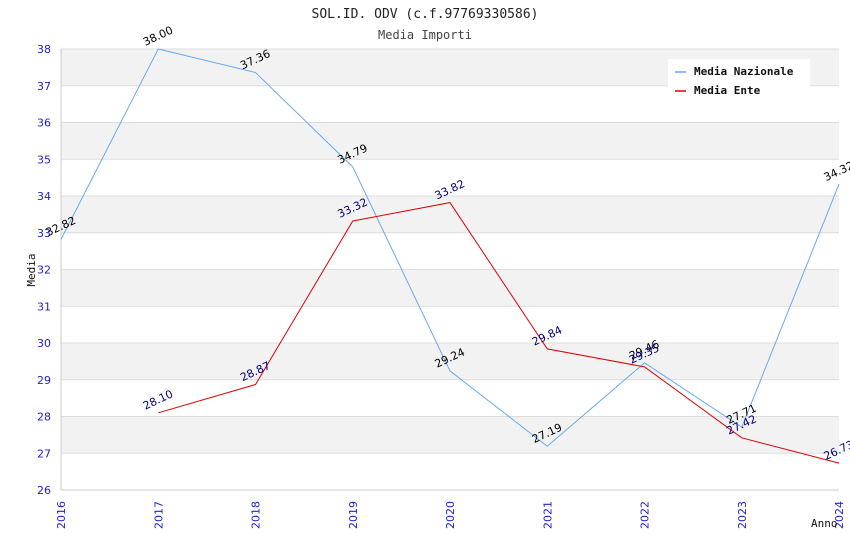 Image resolution: width=850 pixels, height=550 pixels. What do you see at coordinates (44, 306) in the screenshot?
I see `y-tick-label: 31` at bounding box center [44, 306].